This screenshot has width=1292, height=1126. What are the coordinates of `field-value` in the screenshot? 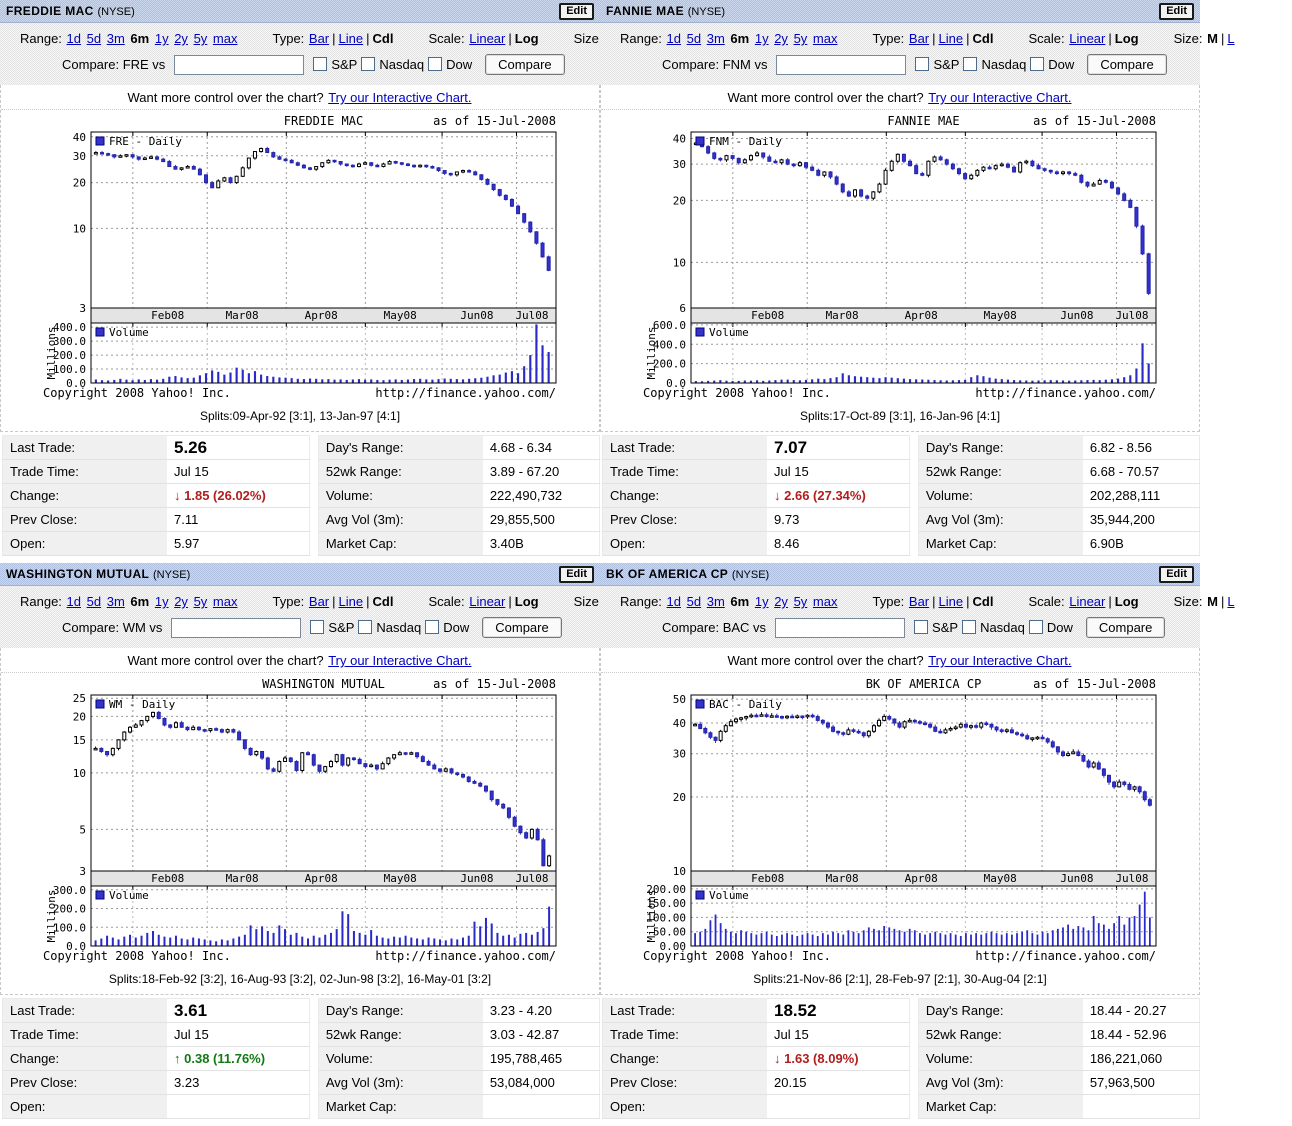 It's located at (541, 1106).